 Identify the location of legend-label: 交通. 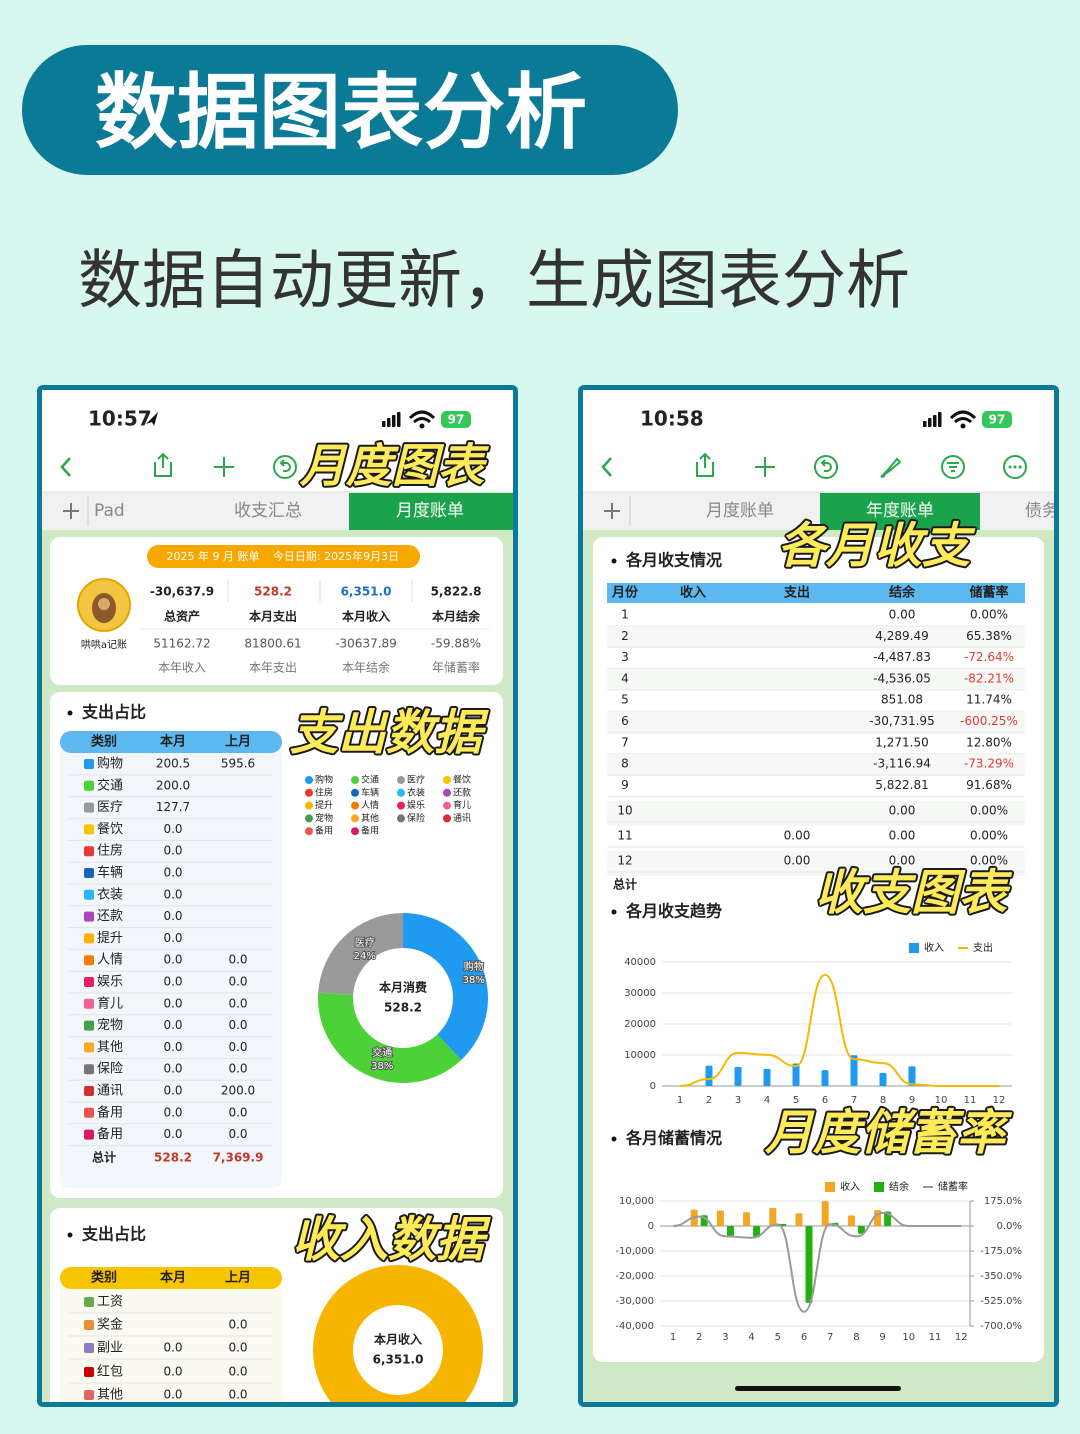
(370, 780).